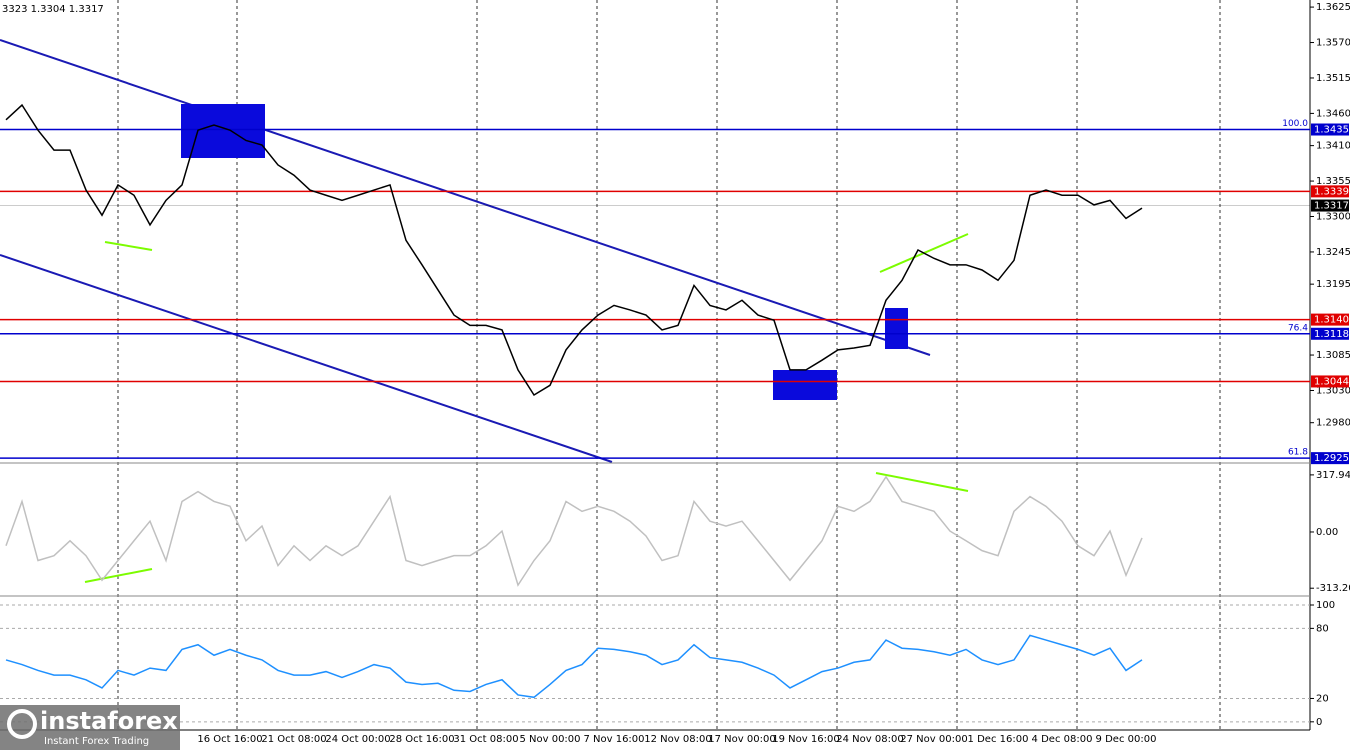 The width and height of the screenshot is (1350, 750). What do you see at coordinates (805, 739) in the screenshot?
I see `x-tick-label: 19 Nov 16:00` at bounding box center [805, 739].